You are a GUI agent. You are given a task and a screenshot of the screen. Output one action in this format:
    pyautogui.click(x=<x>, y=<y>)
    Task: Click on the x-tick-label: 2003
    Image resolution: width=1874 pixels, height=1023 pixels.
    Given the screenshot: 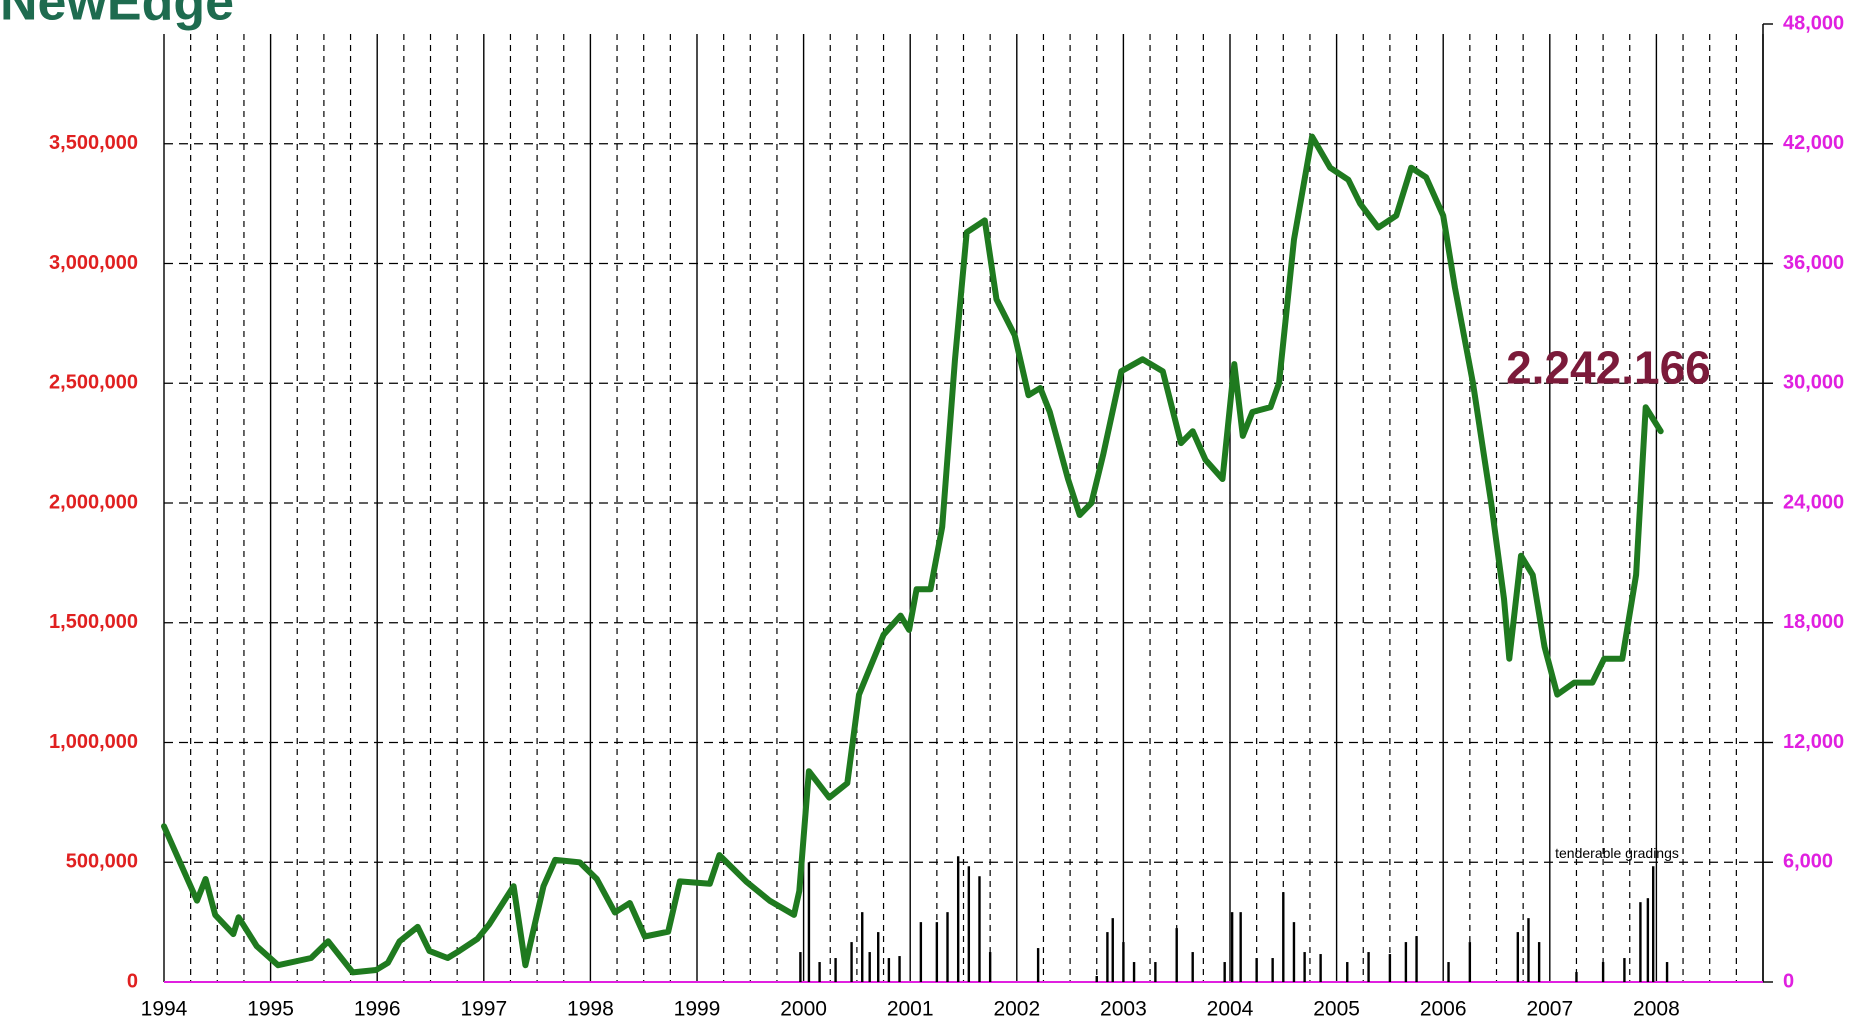 What is the action you would take?
    pyautogui.click(x=1123, y=1009)
    